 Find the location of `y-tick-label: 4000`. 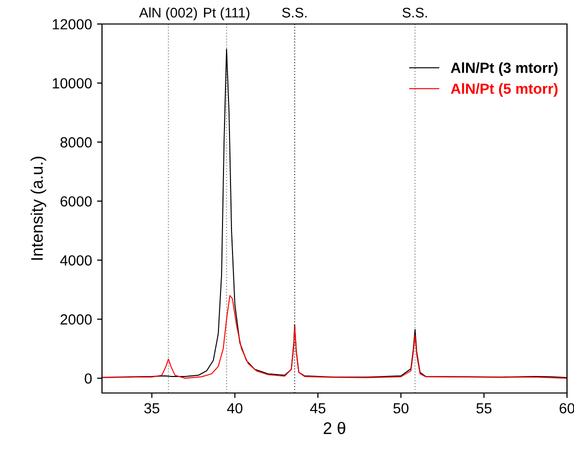

y-tick-label: 4000 is located at coordinates (76, 260).